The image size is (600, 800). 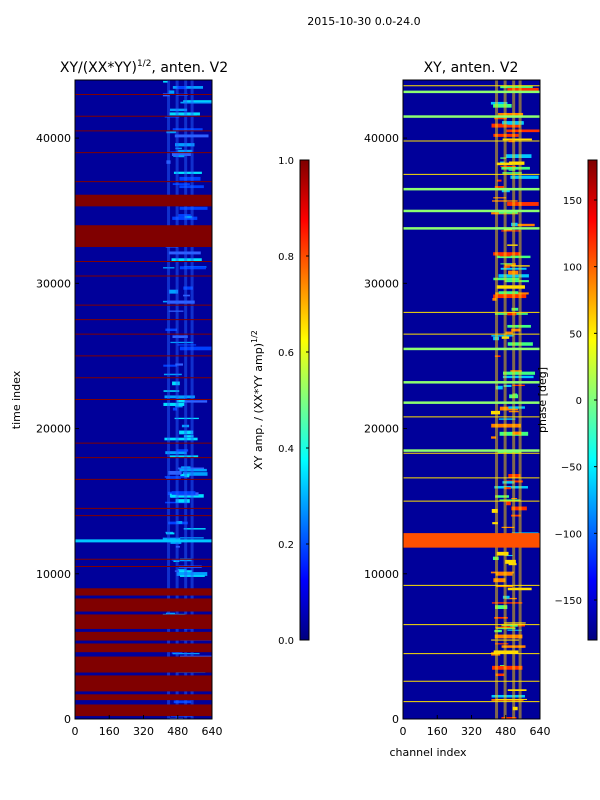 What do you see at coordinates (144, 67) in the screenshot?
I see `left-panel-title: XY/(XX*YY)1/2, anten. V2` at bounding box center [144, 67].